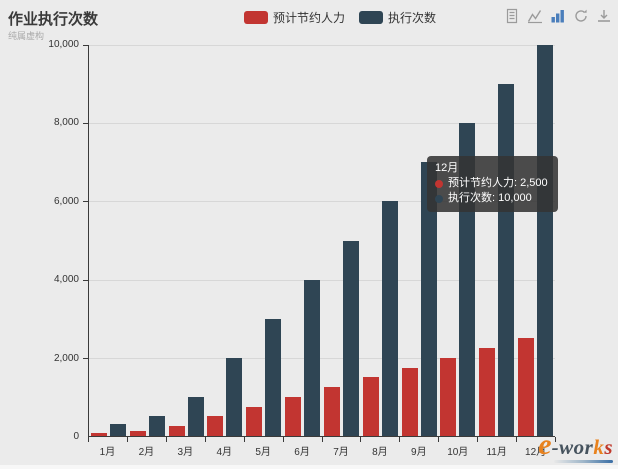 This screenshot has width=618, height=469. What do you see at coordinates (66, 280) in the screenshot?
I see `y-axis-label: 4,000` at bounding box center [66, 280].